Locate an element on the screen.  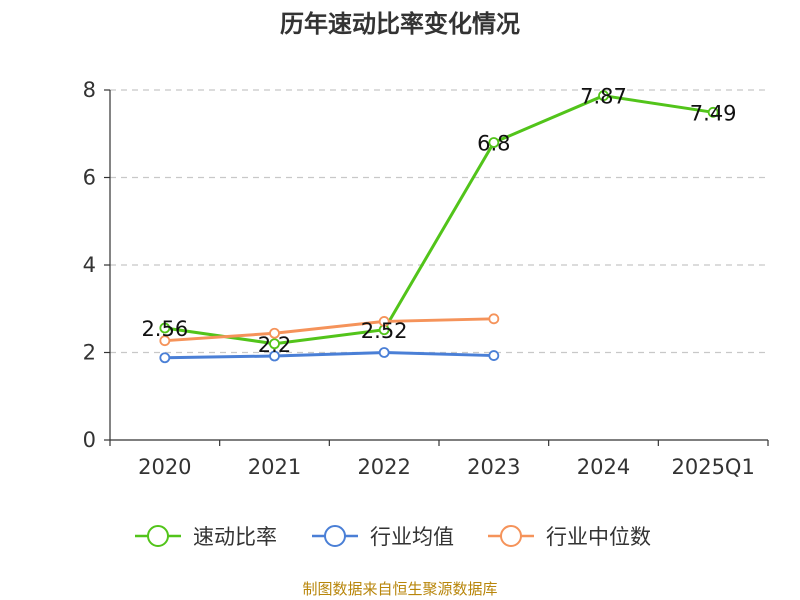
data-label: 2.52 is located at coordinates (384, 331).